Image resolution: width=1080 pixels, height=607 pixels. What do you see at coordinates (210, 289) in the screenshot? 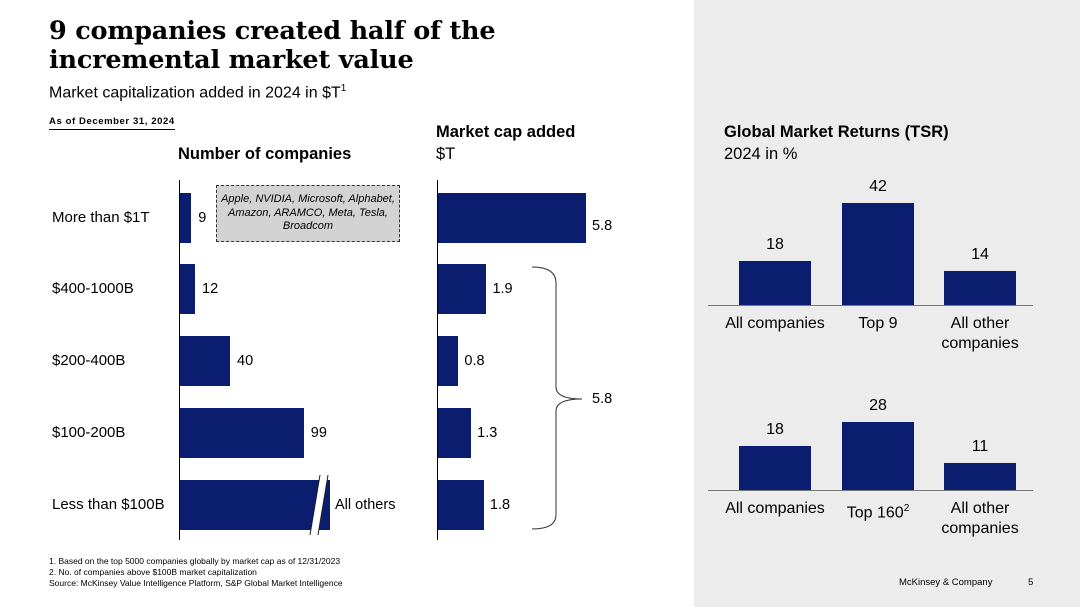
I see `companies-value-label: 12` at bounding box center [210, 289].